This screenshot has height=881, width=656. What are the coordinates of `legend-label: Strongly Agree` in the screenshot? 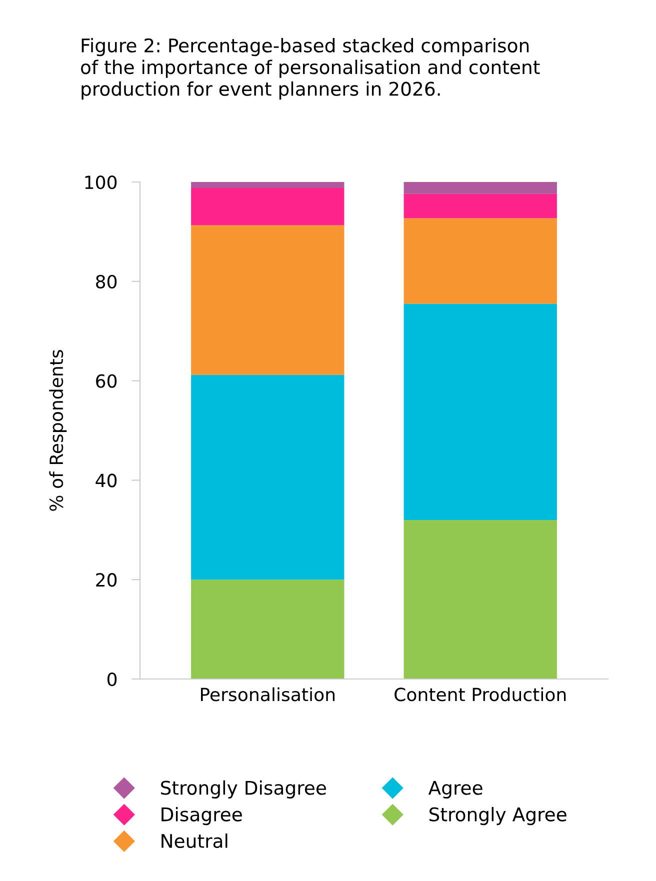 It's located at (497, 816).